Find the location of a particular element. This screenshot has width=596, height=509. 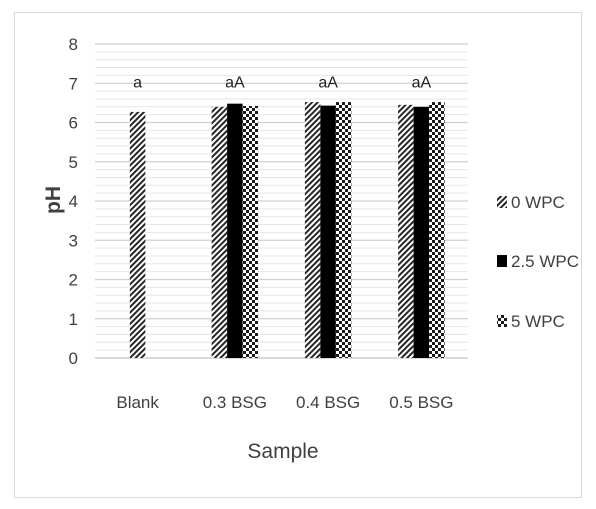

significance-annotations: a aA aA aA is located at coordinates (282, 82).